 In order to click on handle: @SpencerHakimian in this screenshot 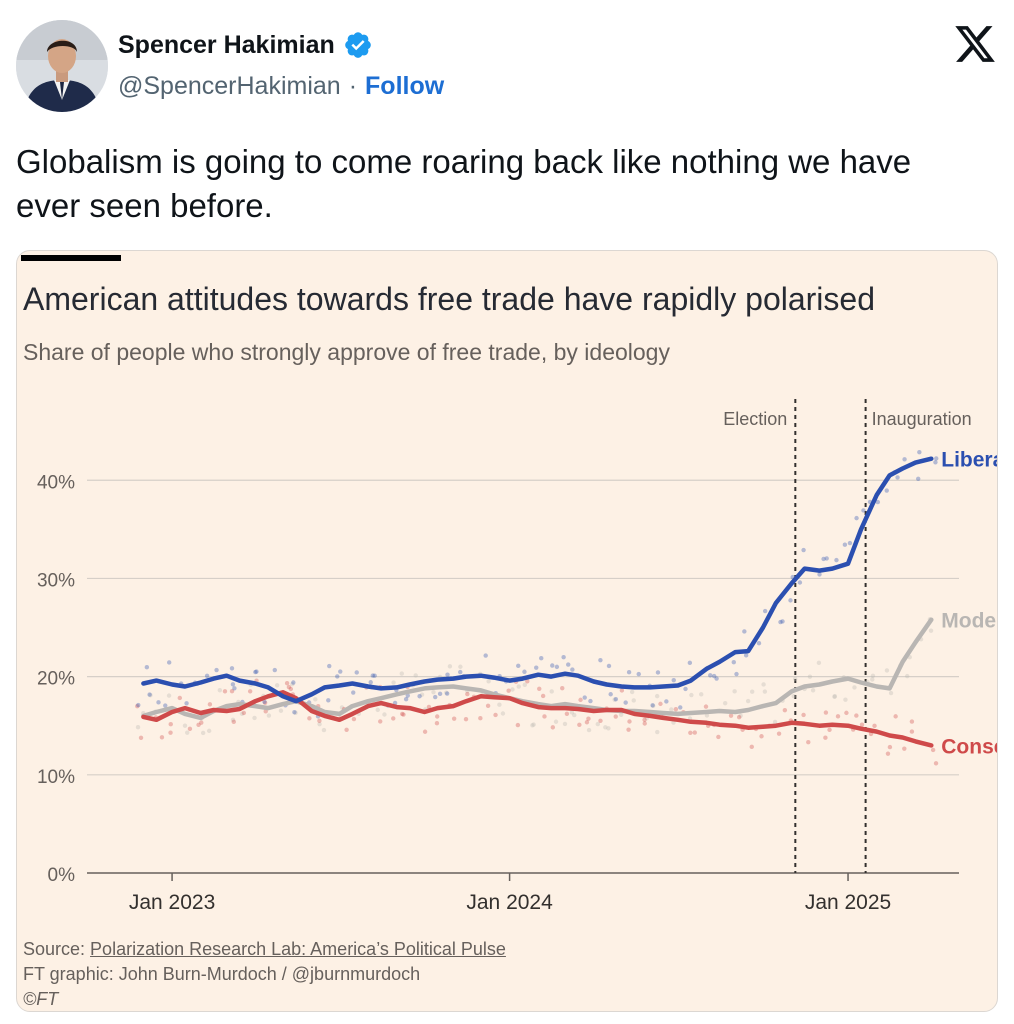, I will do `click(229, 86)`.